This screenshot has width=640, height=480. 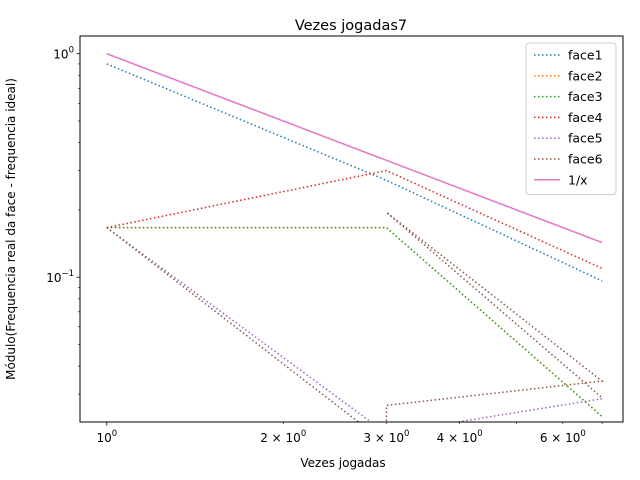 I want to click on x-tick-label: 4 × 100, so click(x=460, y=437).